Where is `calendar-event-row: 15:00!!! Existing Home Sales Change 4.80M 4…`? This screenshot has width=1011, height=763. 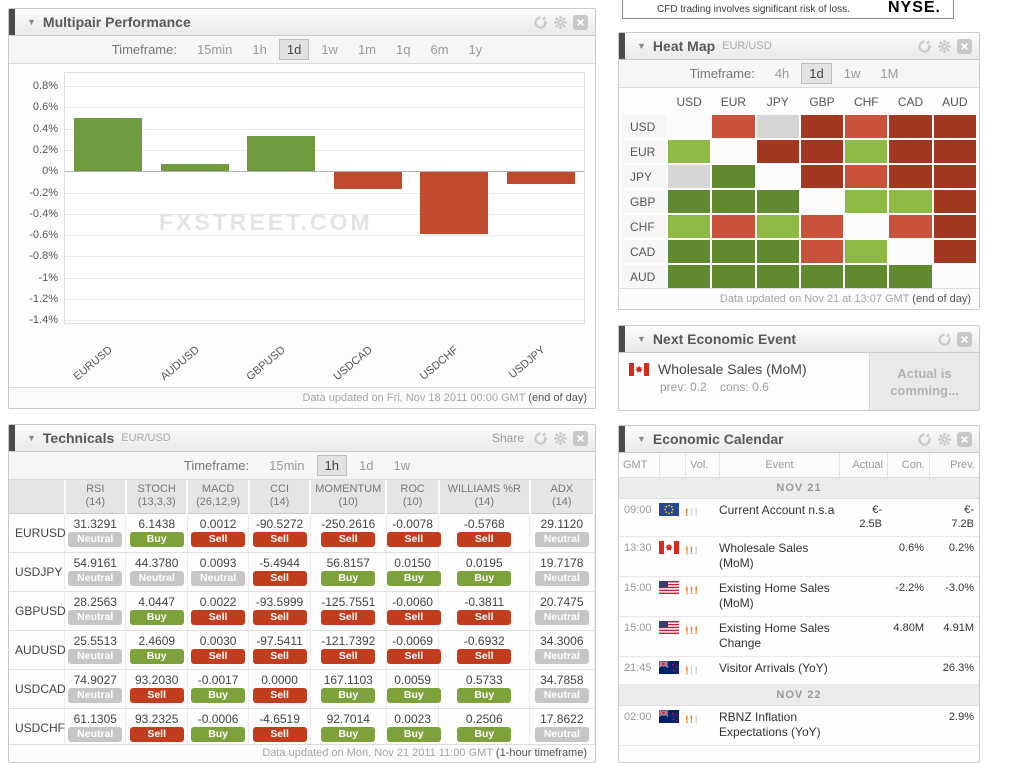
calendar-event-row: 15:00!!! Existing Home Sales Change 4.80M 4… is located at coordinates (799, 637).